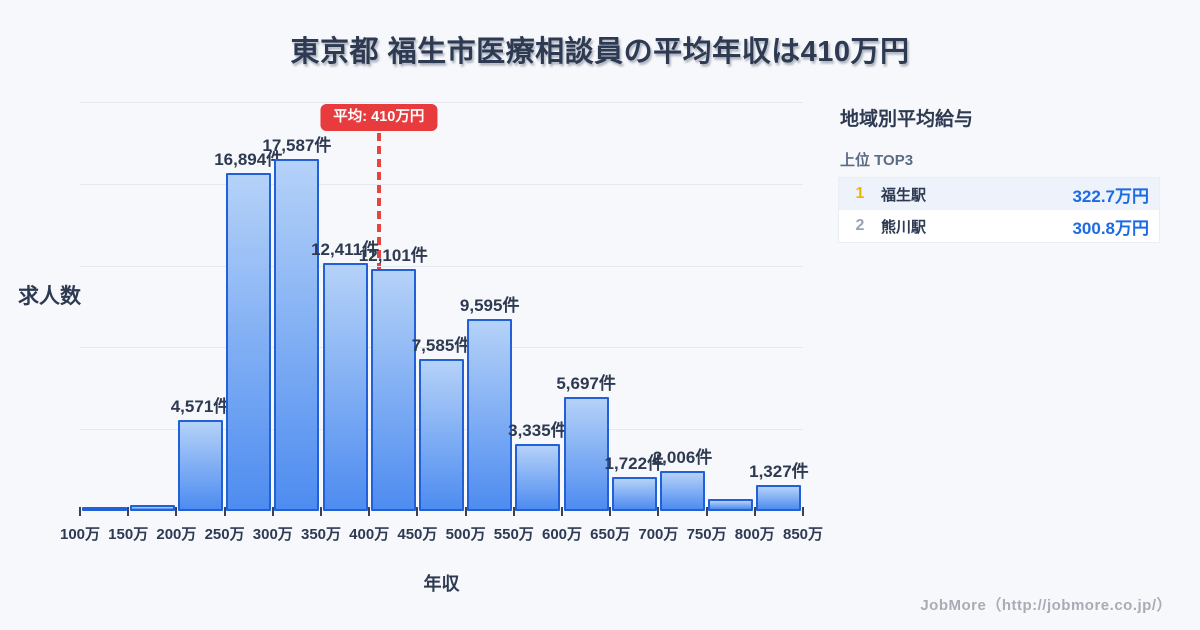  Describe the element at coordinates (586, 384) in the screenshot. I see `bar-value-label: 5,697件` at that location.